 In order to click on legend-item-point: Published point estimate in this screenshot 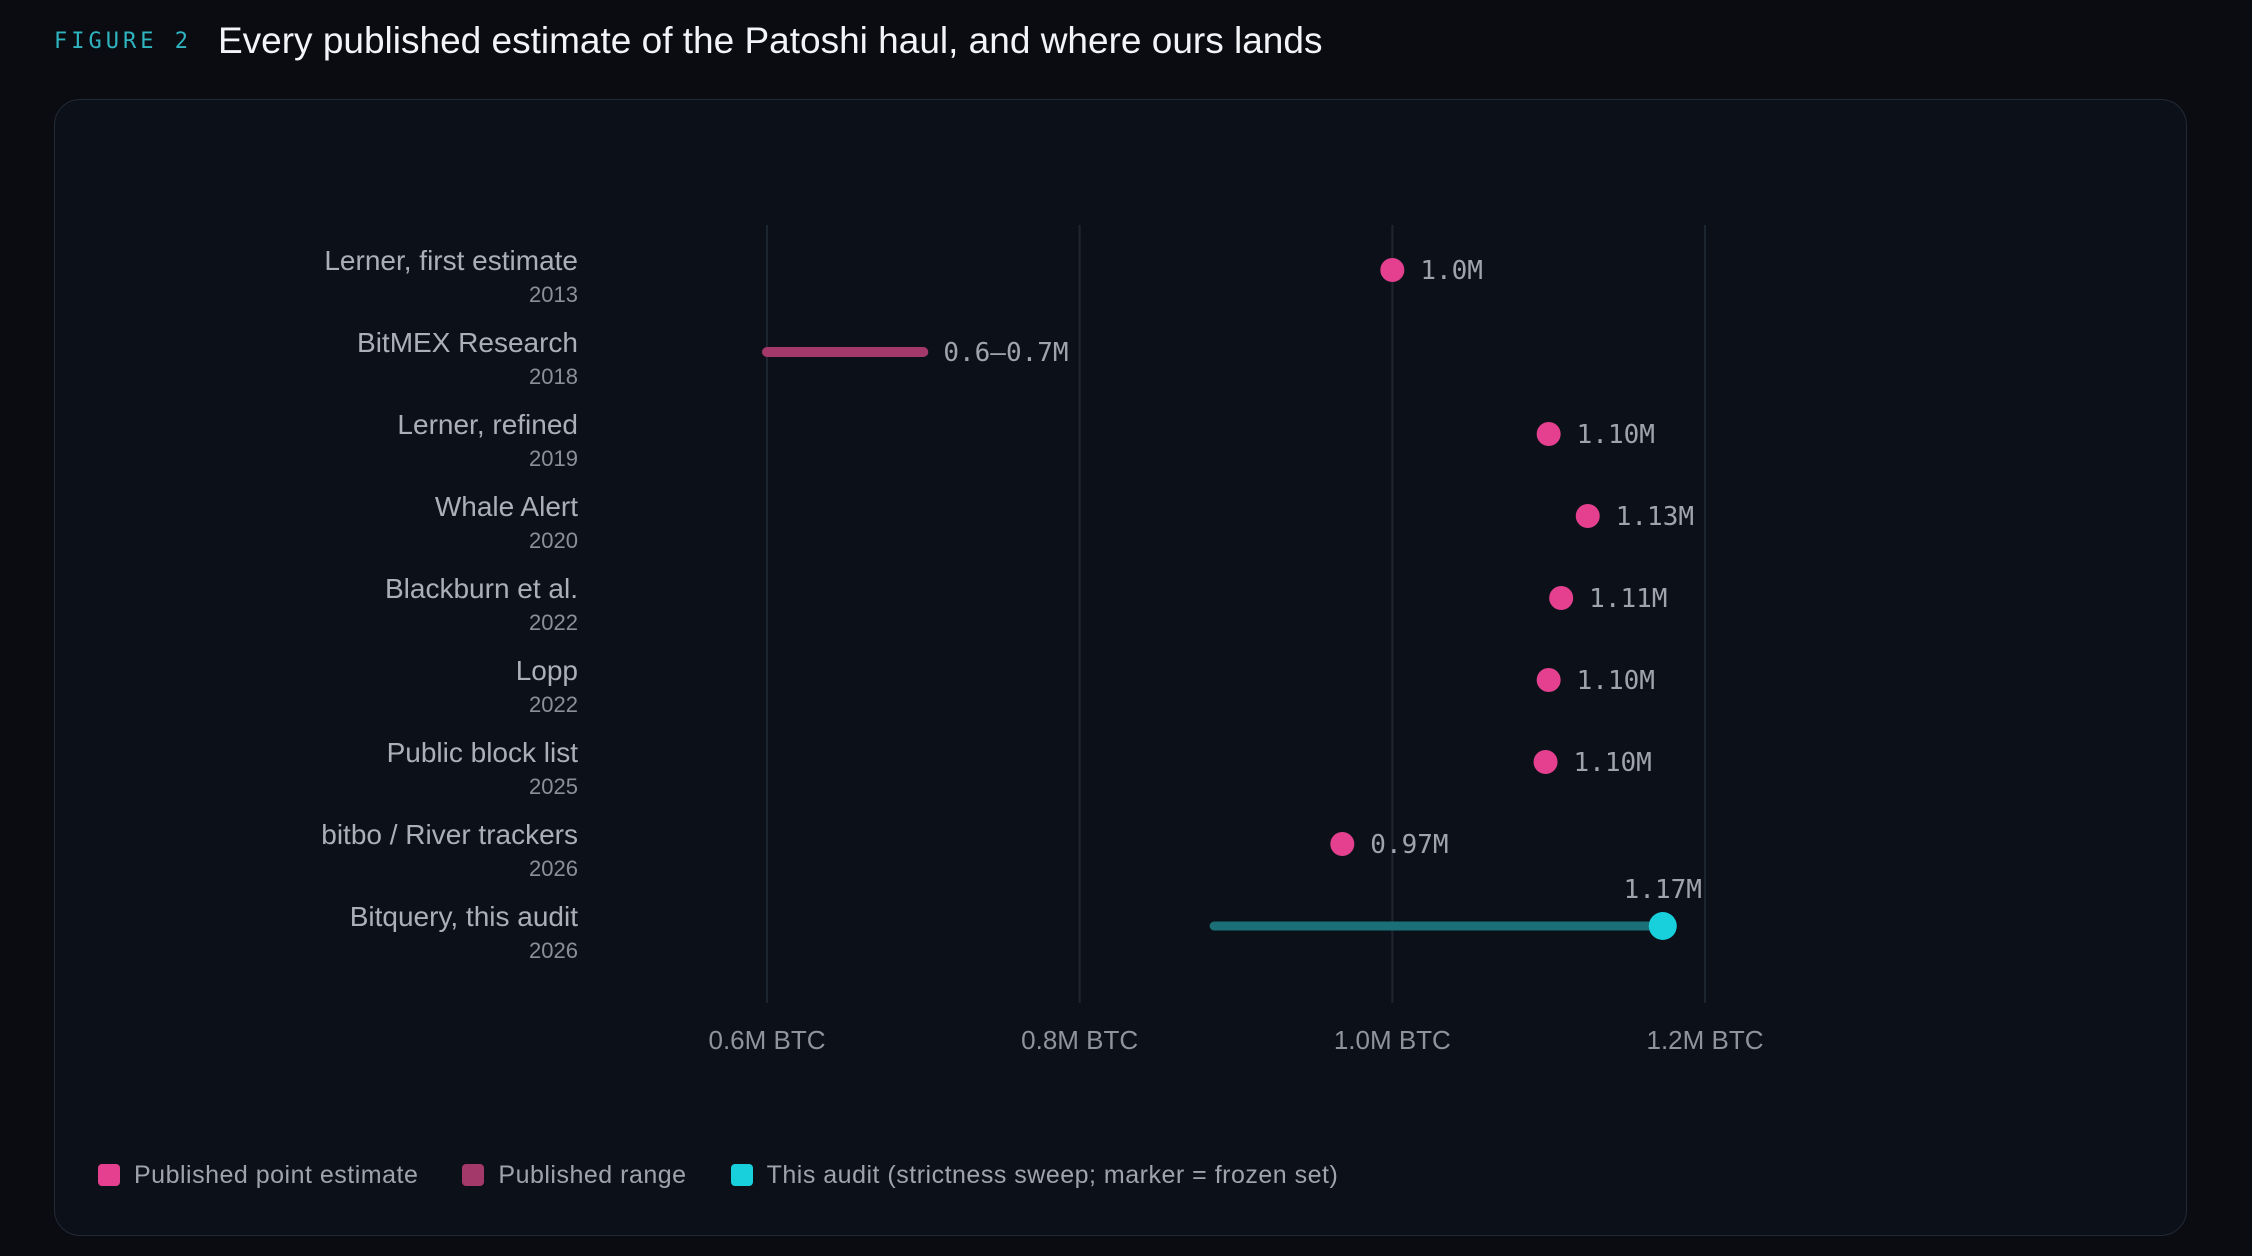, I will do `click(258, 1175)`.